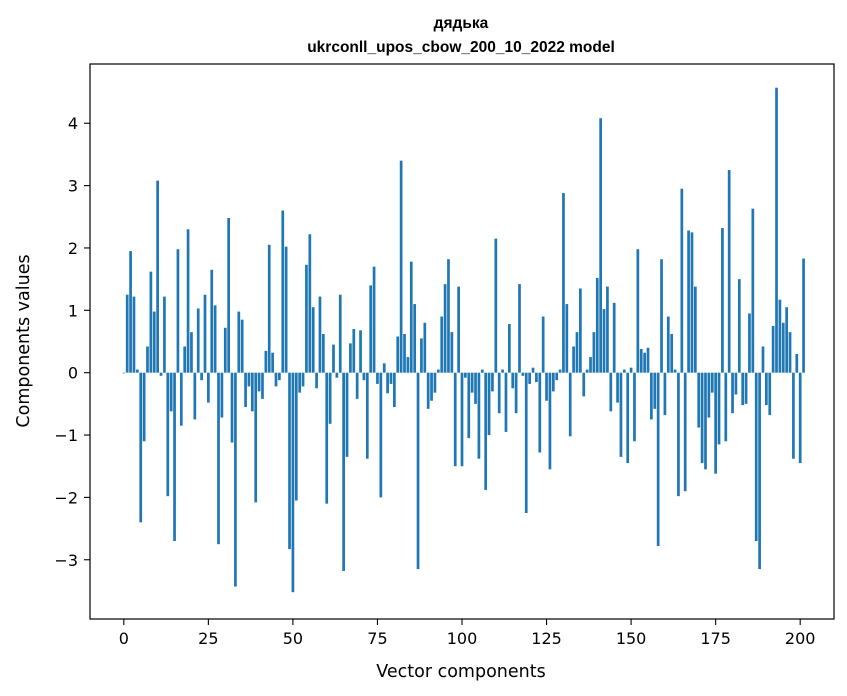 Image resolution: width=847 pixels, height=696 pixels. What do you see at coordinates (467, 633) in the screenshot?
I see `x-axis: 0 25 50 75 100 125 150 175 200` at bounding box center [467, 633].